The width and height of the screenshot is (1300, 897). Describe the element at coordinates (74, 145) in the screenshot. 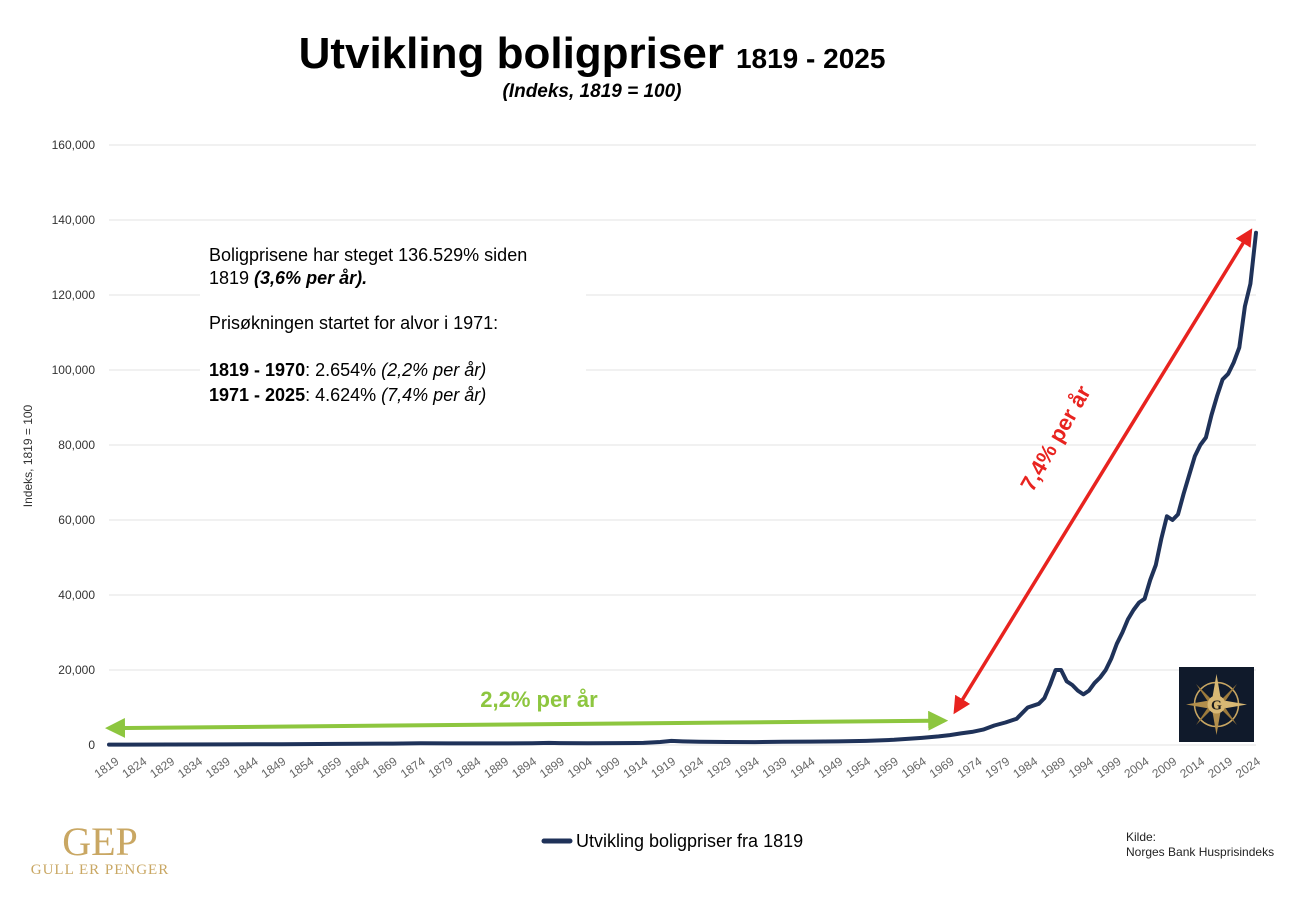

I see `y-tick-label: 160,000` at that location.